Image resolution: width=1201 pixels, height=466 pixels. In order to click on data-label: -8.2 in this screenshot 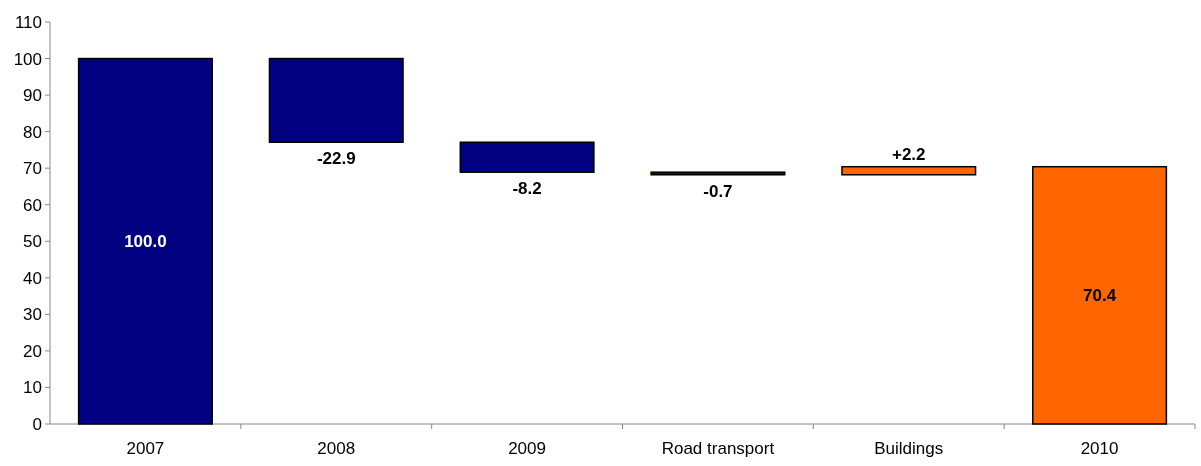, I will do `click(527, 189)`.